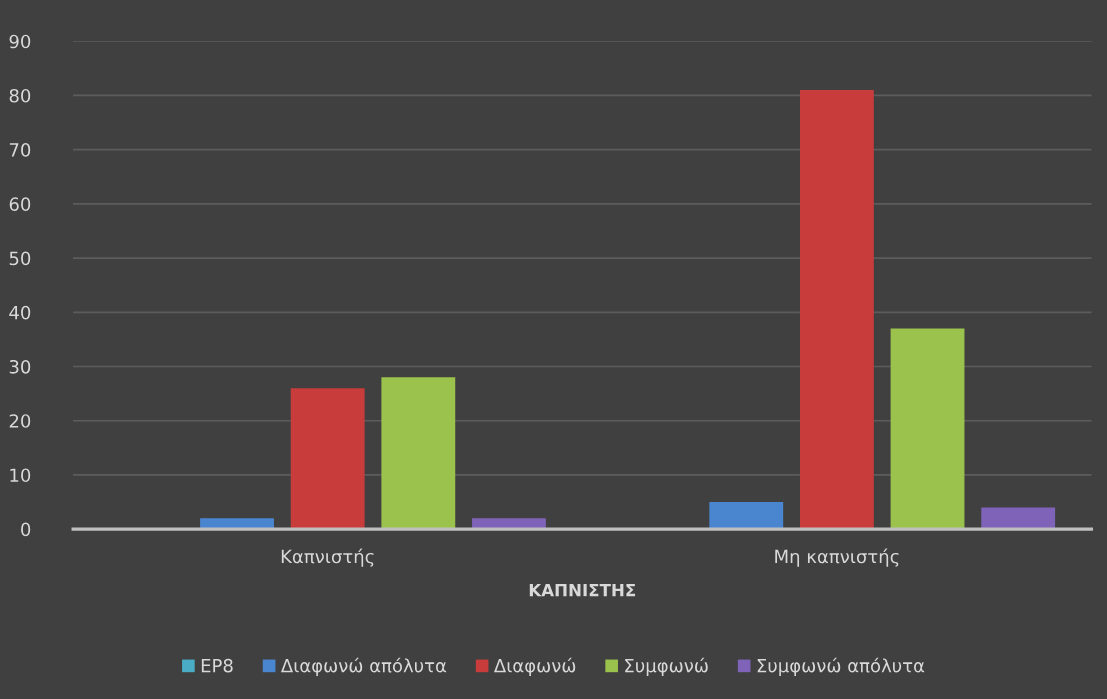 The width and height of the screenshot is (1107, 699). What do you see at coordinates (534, 666) in the screenshot?
I see `legend-label: Διαφωνώ` at bounding box center [534, 666].